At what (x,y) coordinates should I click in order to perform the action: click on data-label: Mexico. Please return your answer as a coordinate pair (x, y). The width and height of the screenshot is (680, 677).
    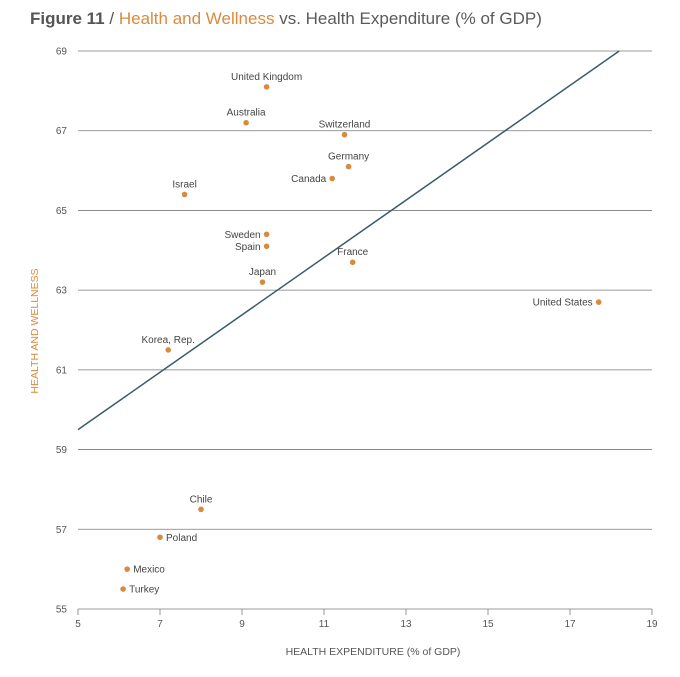
    Looking at the image, I should click on (149, 570).